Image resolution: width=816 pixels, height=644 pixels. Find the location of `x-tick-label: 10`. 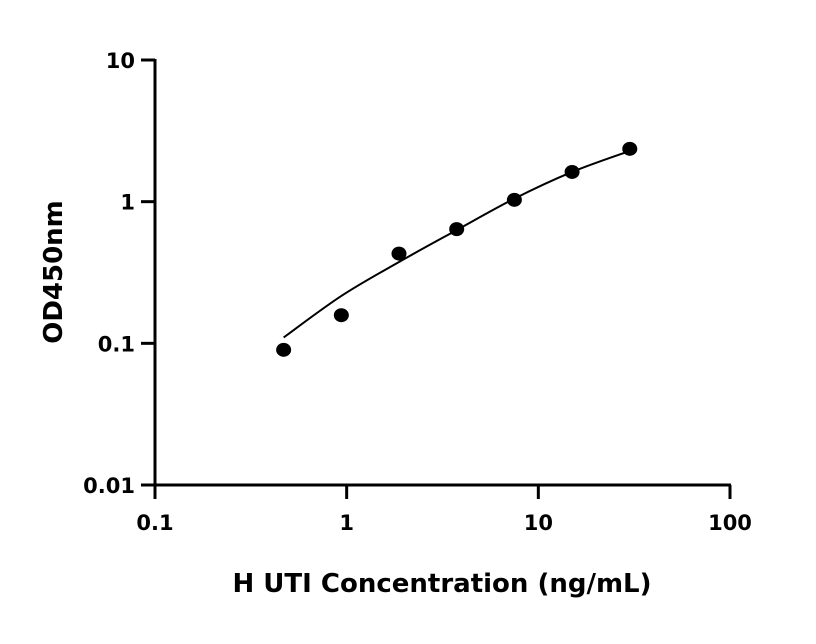

x-tick-label: 10 is located at coordinates (538, 523).